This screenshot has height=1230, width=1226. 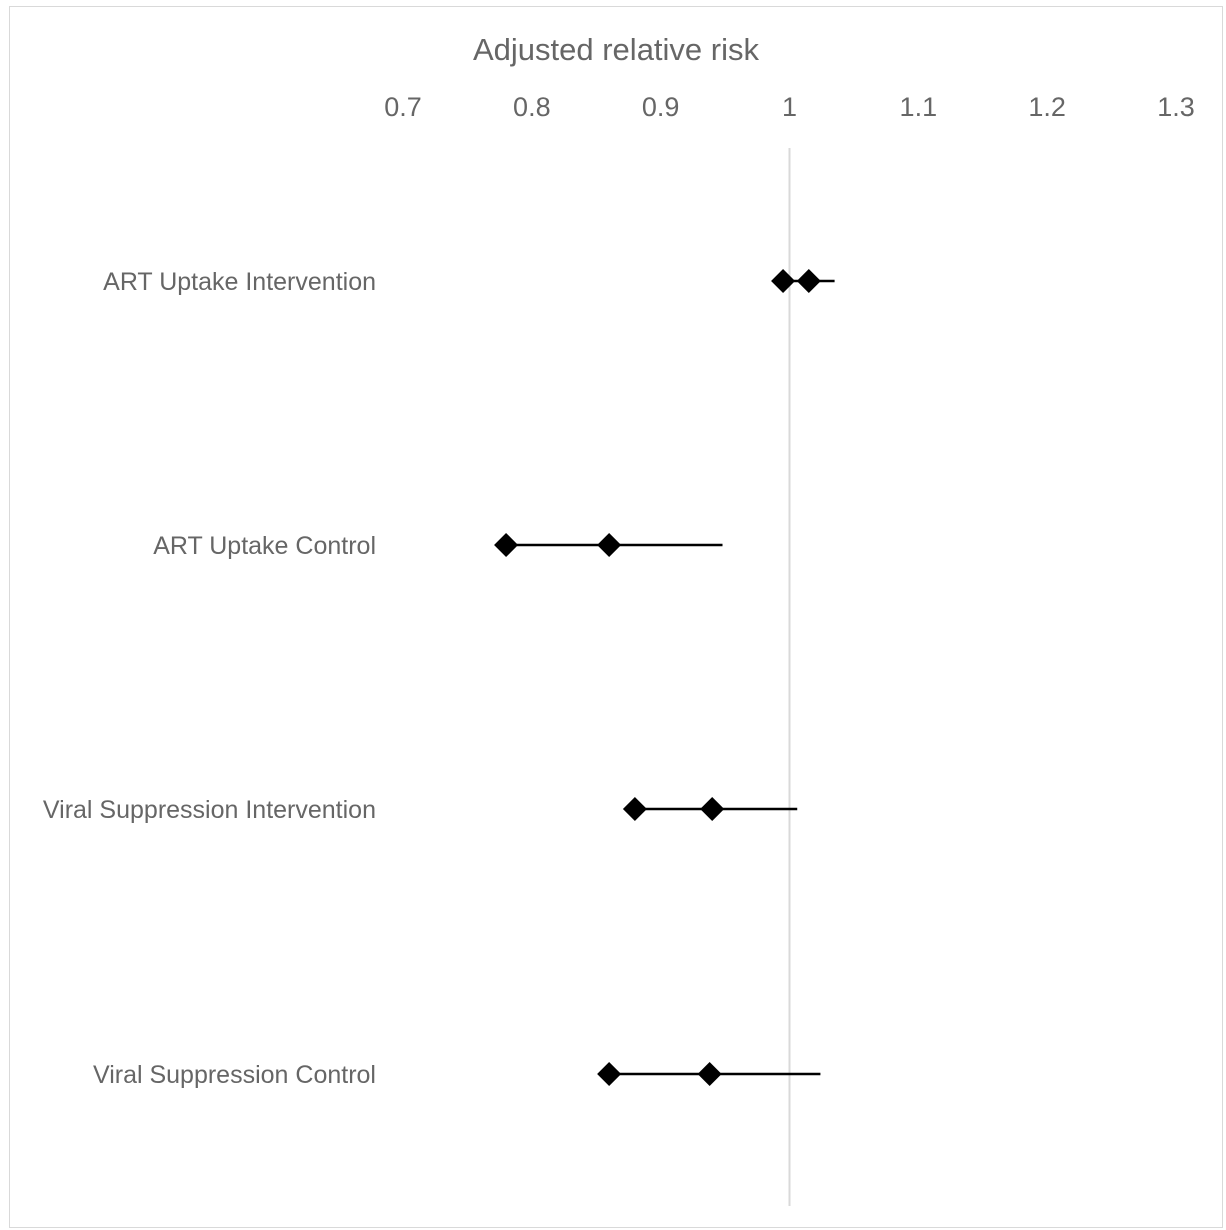 I want to click on plot-row: ART Uptake Control, so click(x=438, y=546).